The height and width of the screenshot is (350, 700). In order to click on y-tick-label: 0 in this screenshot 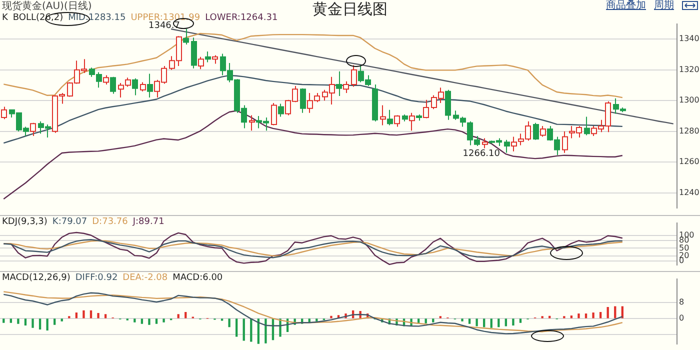, I will do `click(681, 318)`.